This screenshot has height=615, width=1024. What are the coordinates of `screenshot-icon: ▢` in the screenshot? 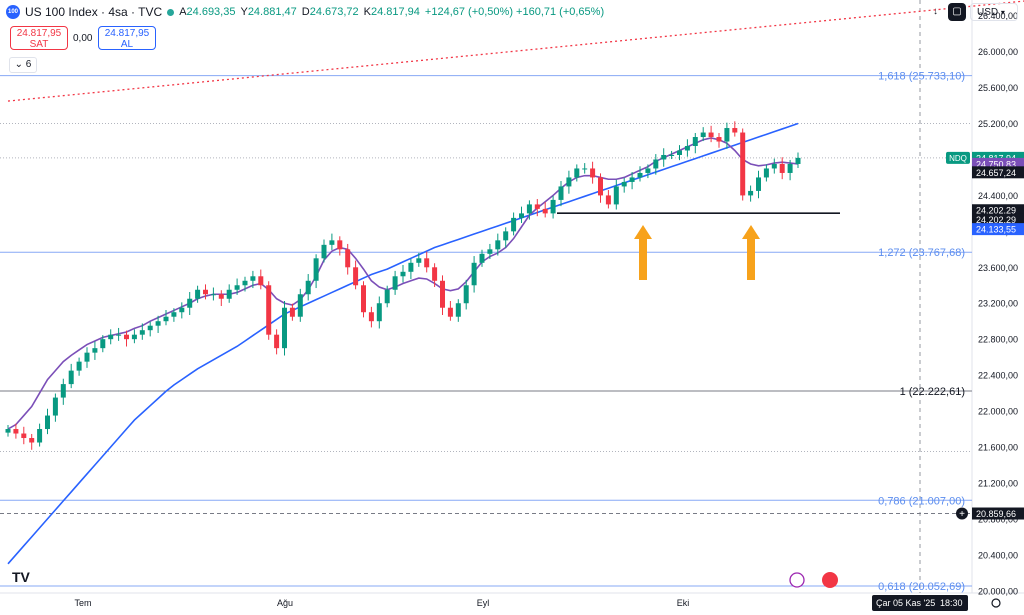 It's located at (957, 12).